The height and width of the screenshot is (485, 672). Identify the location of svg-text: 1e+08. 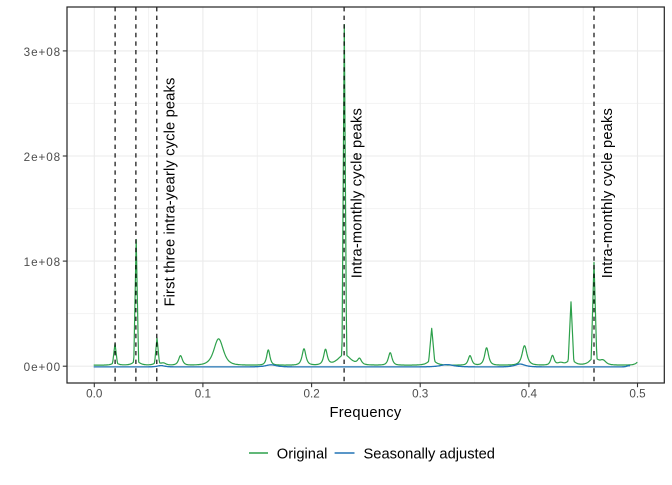
(42, 262).